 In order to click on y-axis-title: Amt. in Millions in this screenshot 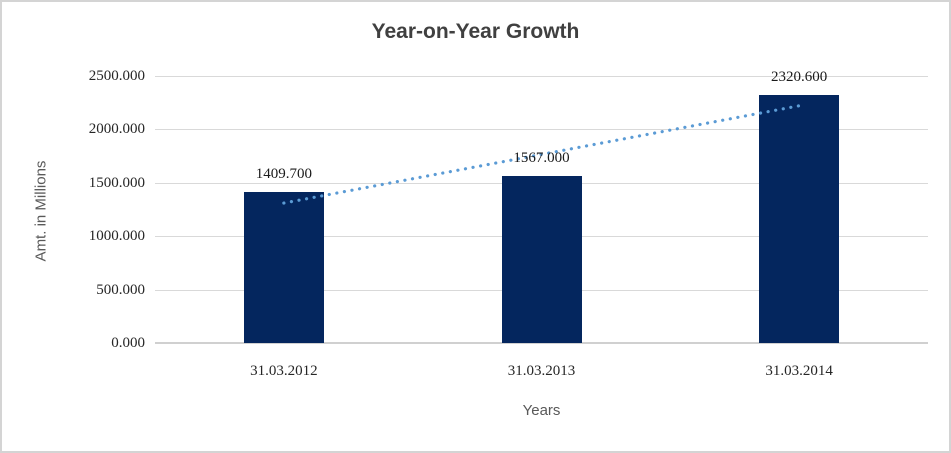, I will do `click(41, 211)`.